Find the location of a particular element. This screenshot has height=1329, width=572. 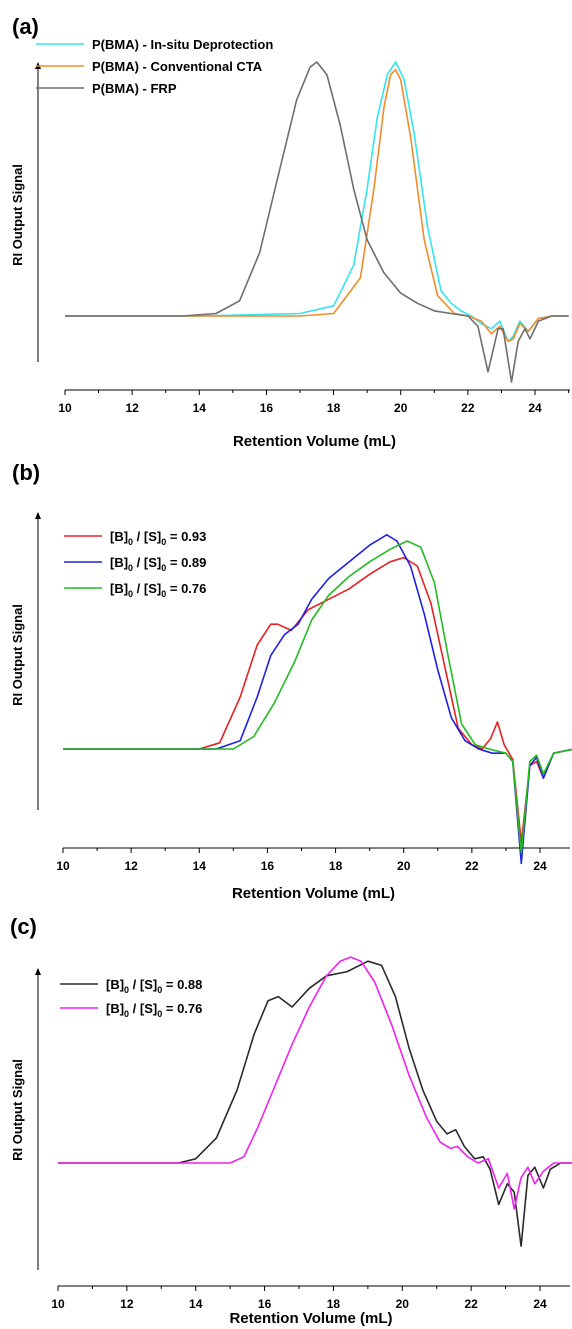

legend-label: P(BMA) - FRP is located at coordinates (134, 88).